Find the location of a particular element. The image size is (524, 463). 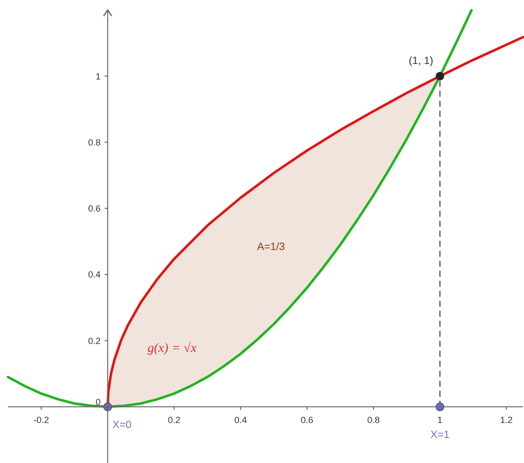

x-tick-label: 0.2 is located at coordinates (174, 419).